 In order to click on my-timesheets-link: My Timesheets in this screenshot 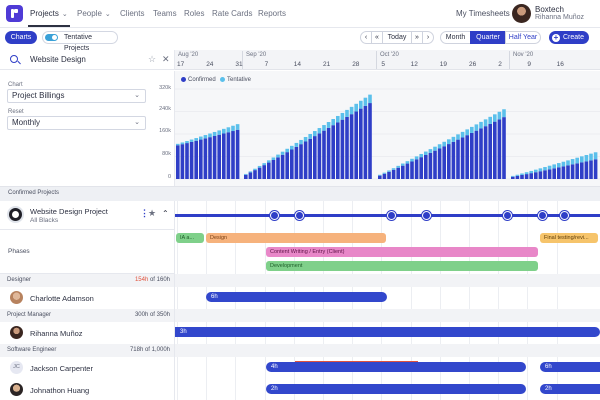, I will do `click(483, 13)`.